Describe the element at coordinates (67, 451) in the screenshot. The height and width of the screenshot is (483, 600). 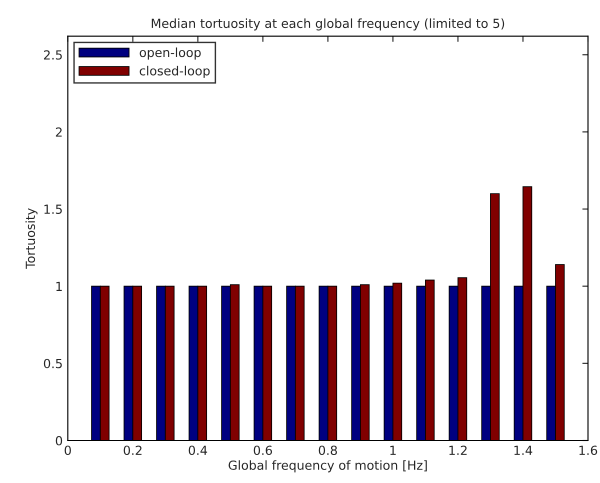
I see `x-tick-label: 0` at that location.